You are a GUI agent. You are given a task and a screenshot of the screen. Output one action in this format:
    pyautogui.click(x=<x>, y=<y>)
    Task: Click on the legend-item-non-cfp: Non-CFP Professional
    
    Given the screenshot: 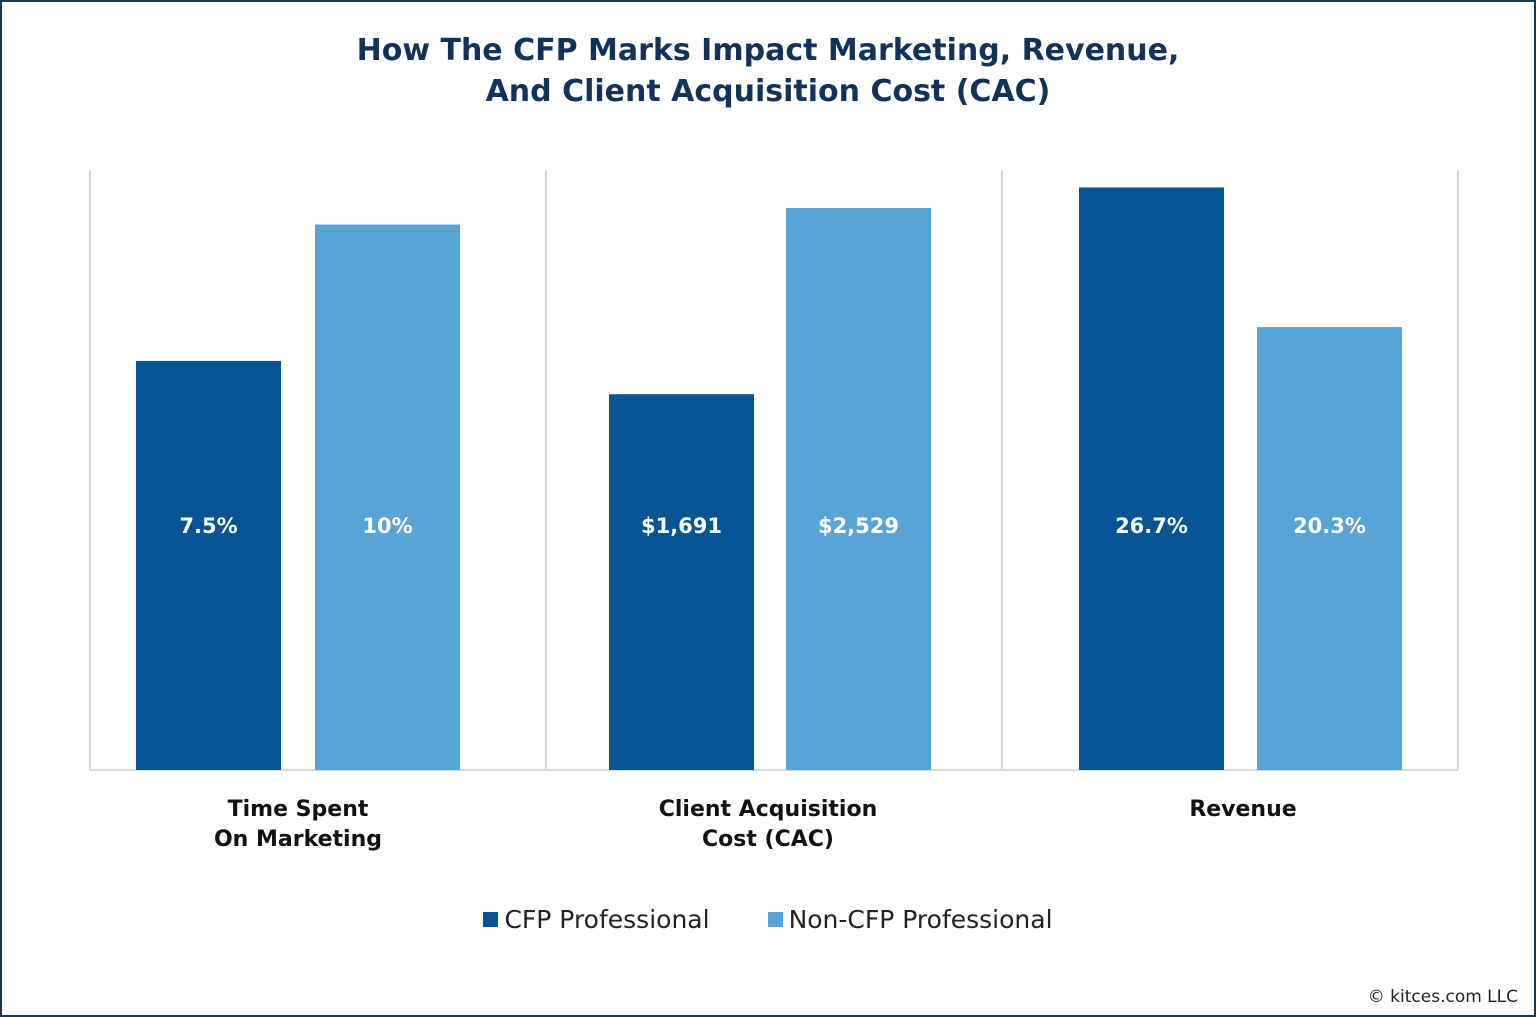 What is the action you would take?
    pyautogui.click(x=910, y=919)
    